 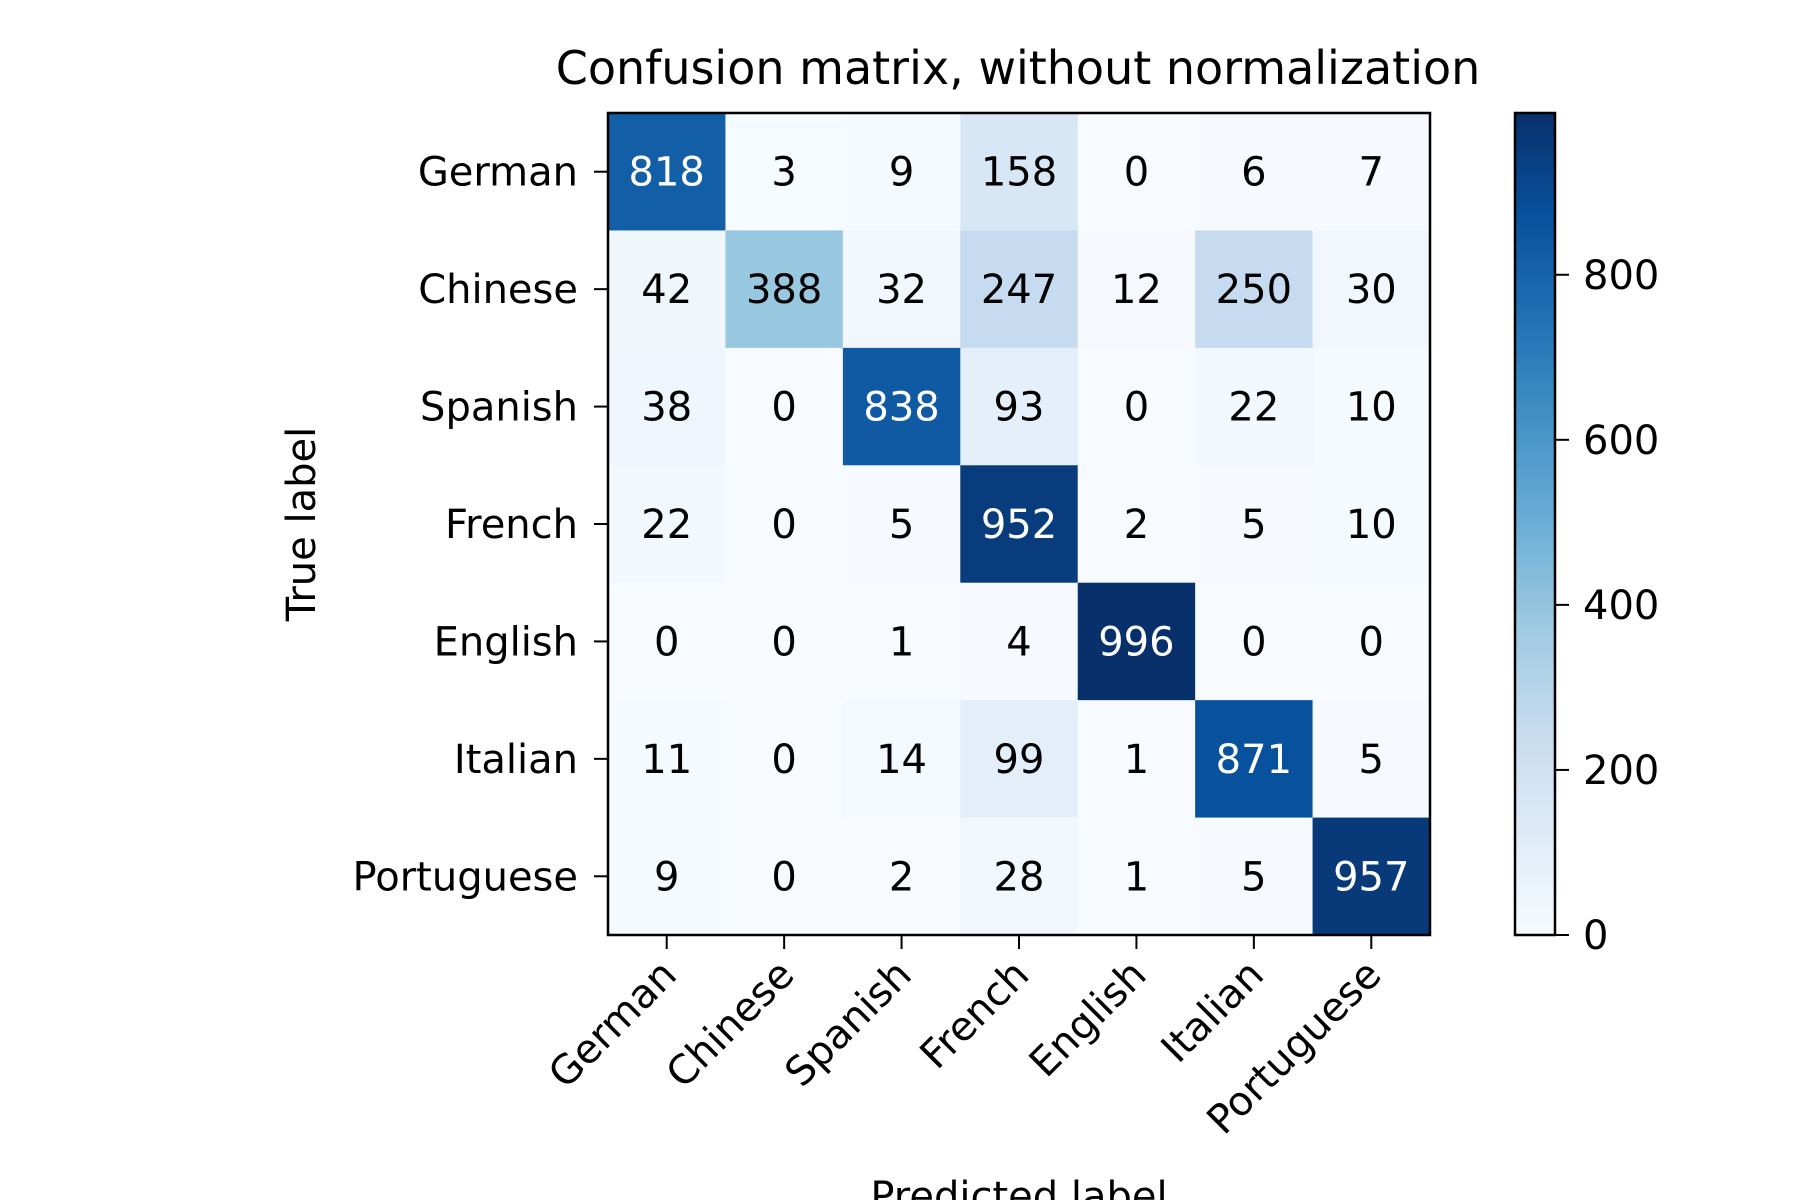 I want to click on x-tick-label: Spanish, so click(x=848, y=1024).